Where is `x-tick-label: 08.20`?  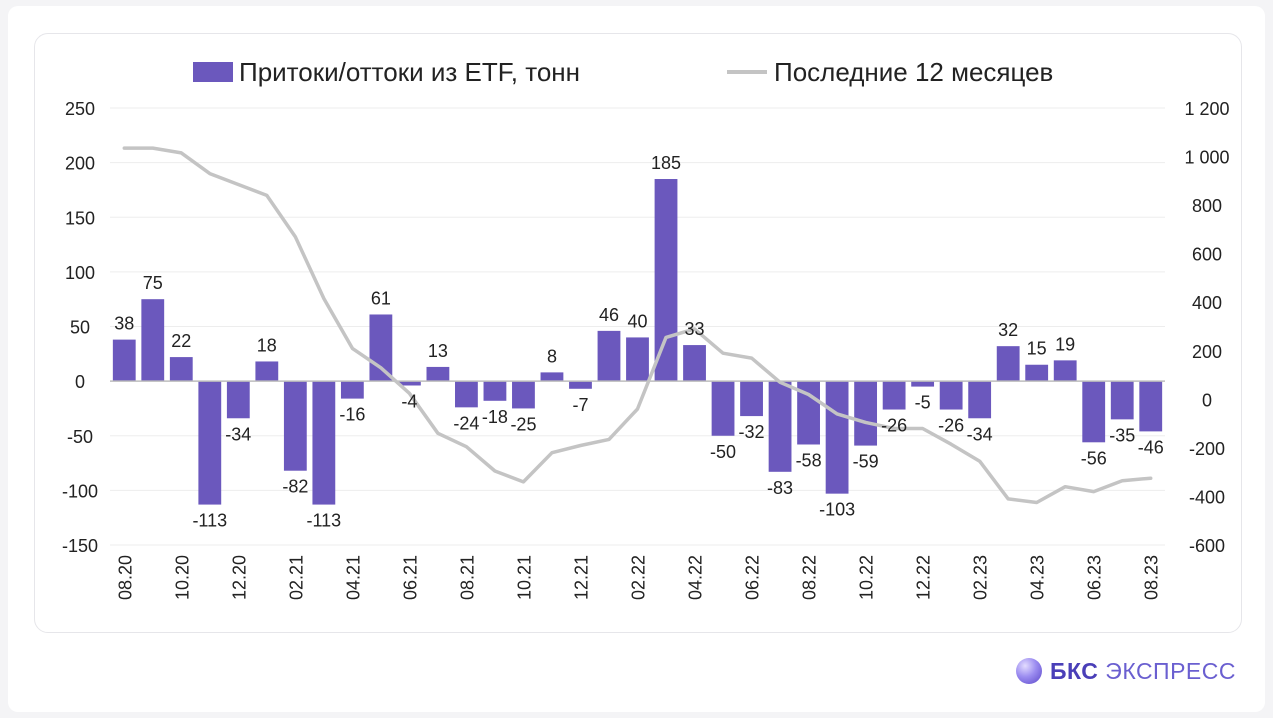 x-tick-label: 08.20 is located at coordinates (125, 577).